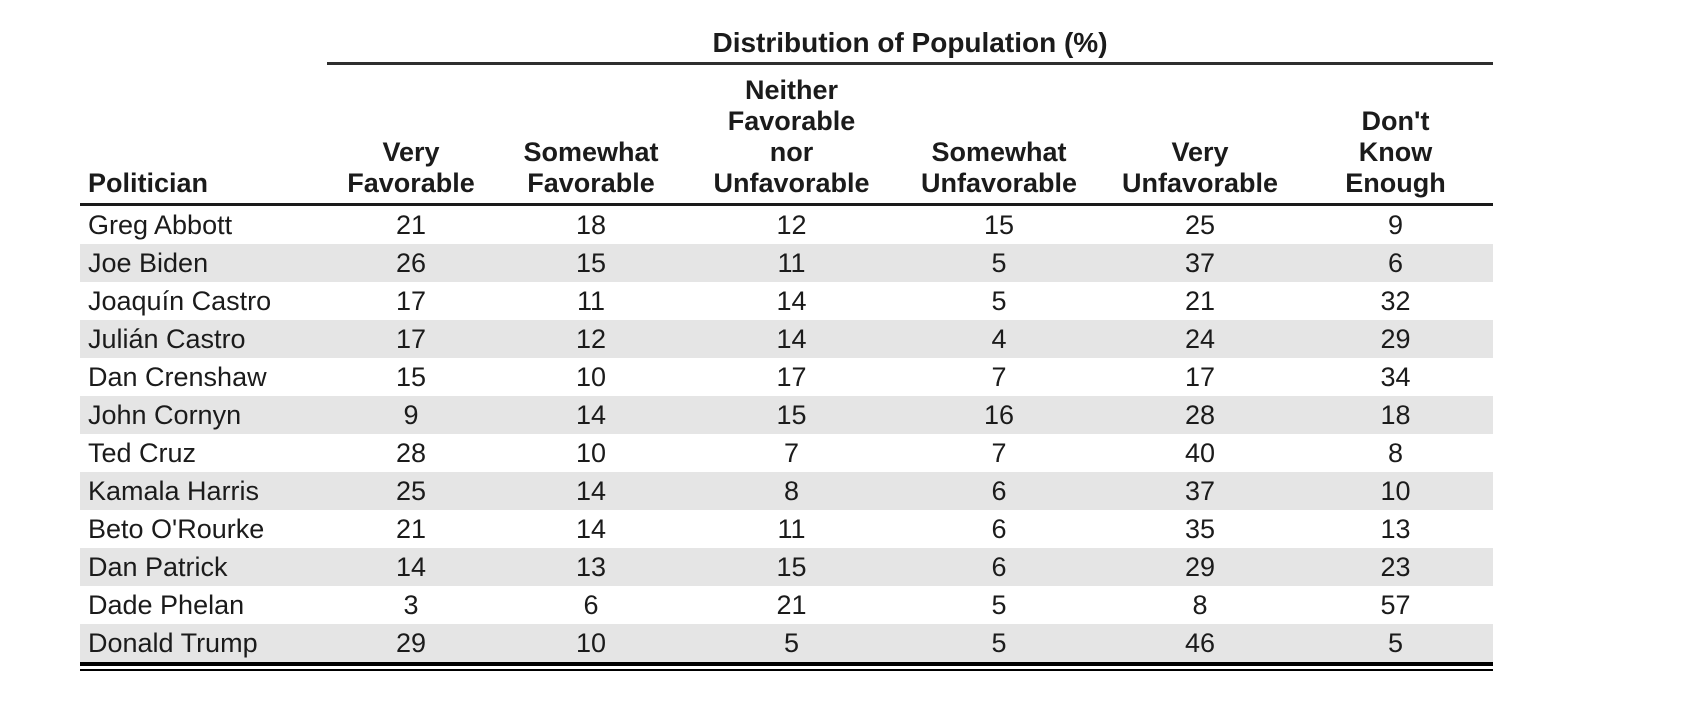 Image resolution: width=1706 pixels, height=720 pixels. I want to click on table-row: Joaquín Castro 17 11 14 5 21 32, so click(786, 301).